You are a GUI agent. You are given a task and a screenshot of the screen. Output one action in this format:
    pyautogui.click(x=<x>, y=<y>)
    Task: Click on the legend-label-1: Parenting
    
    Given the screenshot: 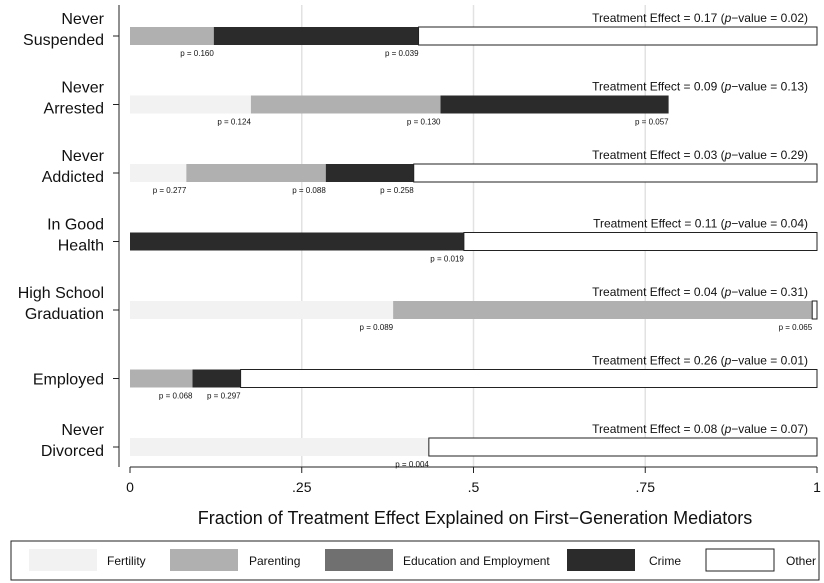 What is the action you would take?
    pyautogui.click(x=274, y=561)
    